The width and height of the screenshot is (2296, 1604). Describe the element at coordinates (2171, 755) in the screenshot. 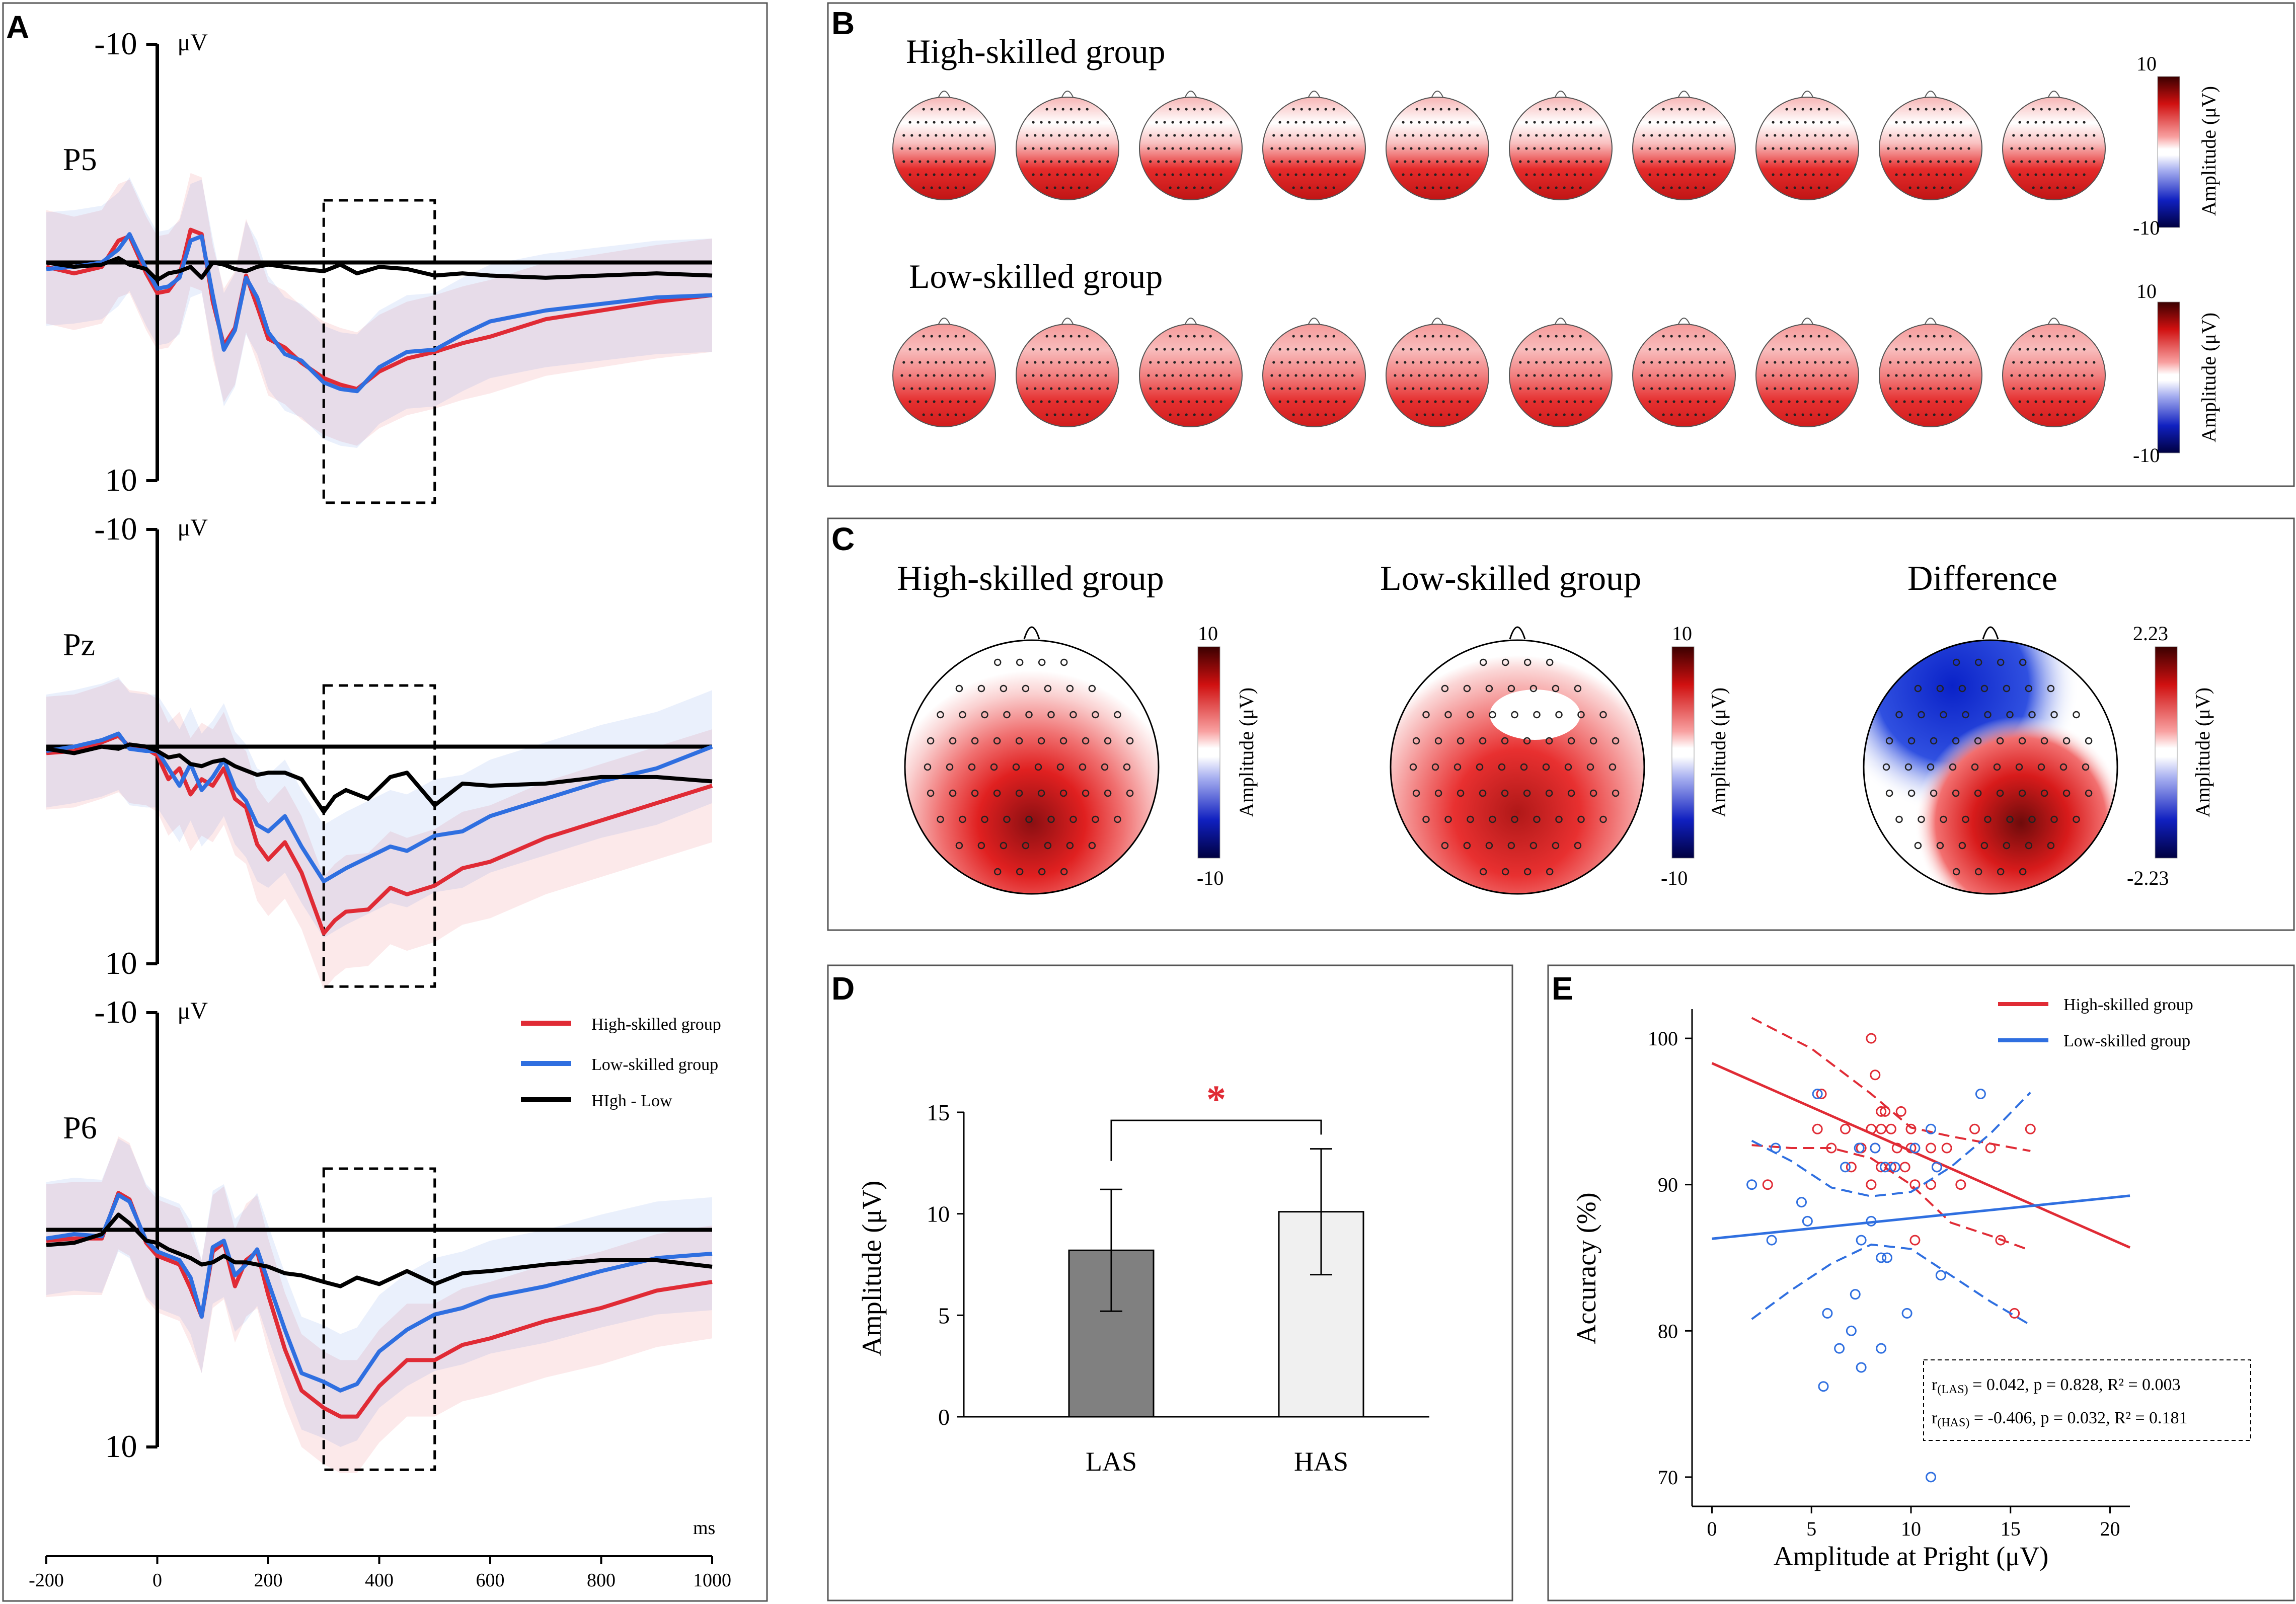

I see `c-colorbar-diff: 2.23 -2.23 Amplitude (μV)` at that location.